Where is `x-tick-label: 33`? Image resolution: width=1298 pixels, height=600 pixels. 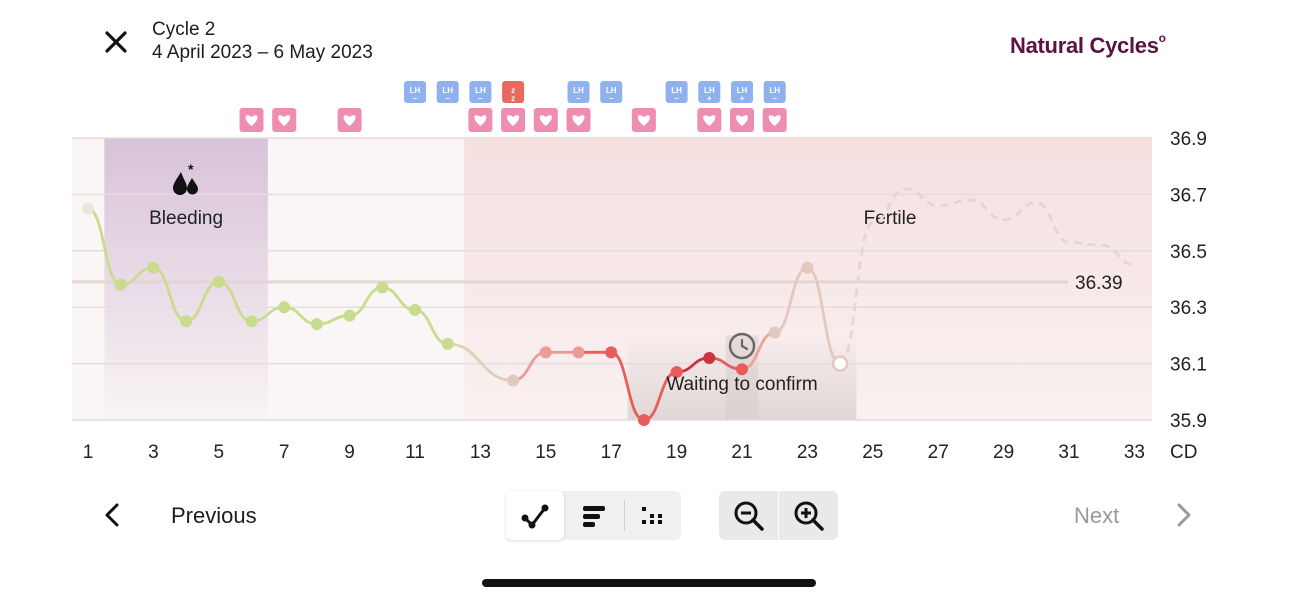
x-tick-label: 33 is located at coordinates (1134, 452).